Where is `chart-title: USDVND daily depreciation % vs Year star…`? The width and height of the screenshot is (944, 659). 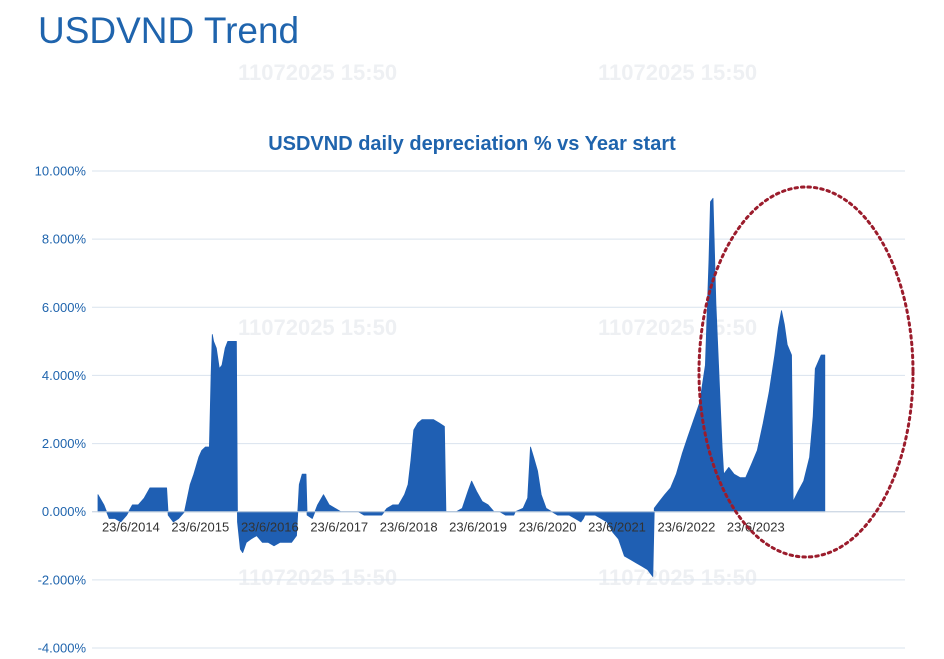 chart-title: USDVND daily depreciation % vs Year star… is located at coordinates (472, 144).